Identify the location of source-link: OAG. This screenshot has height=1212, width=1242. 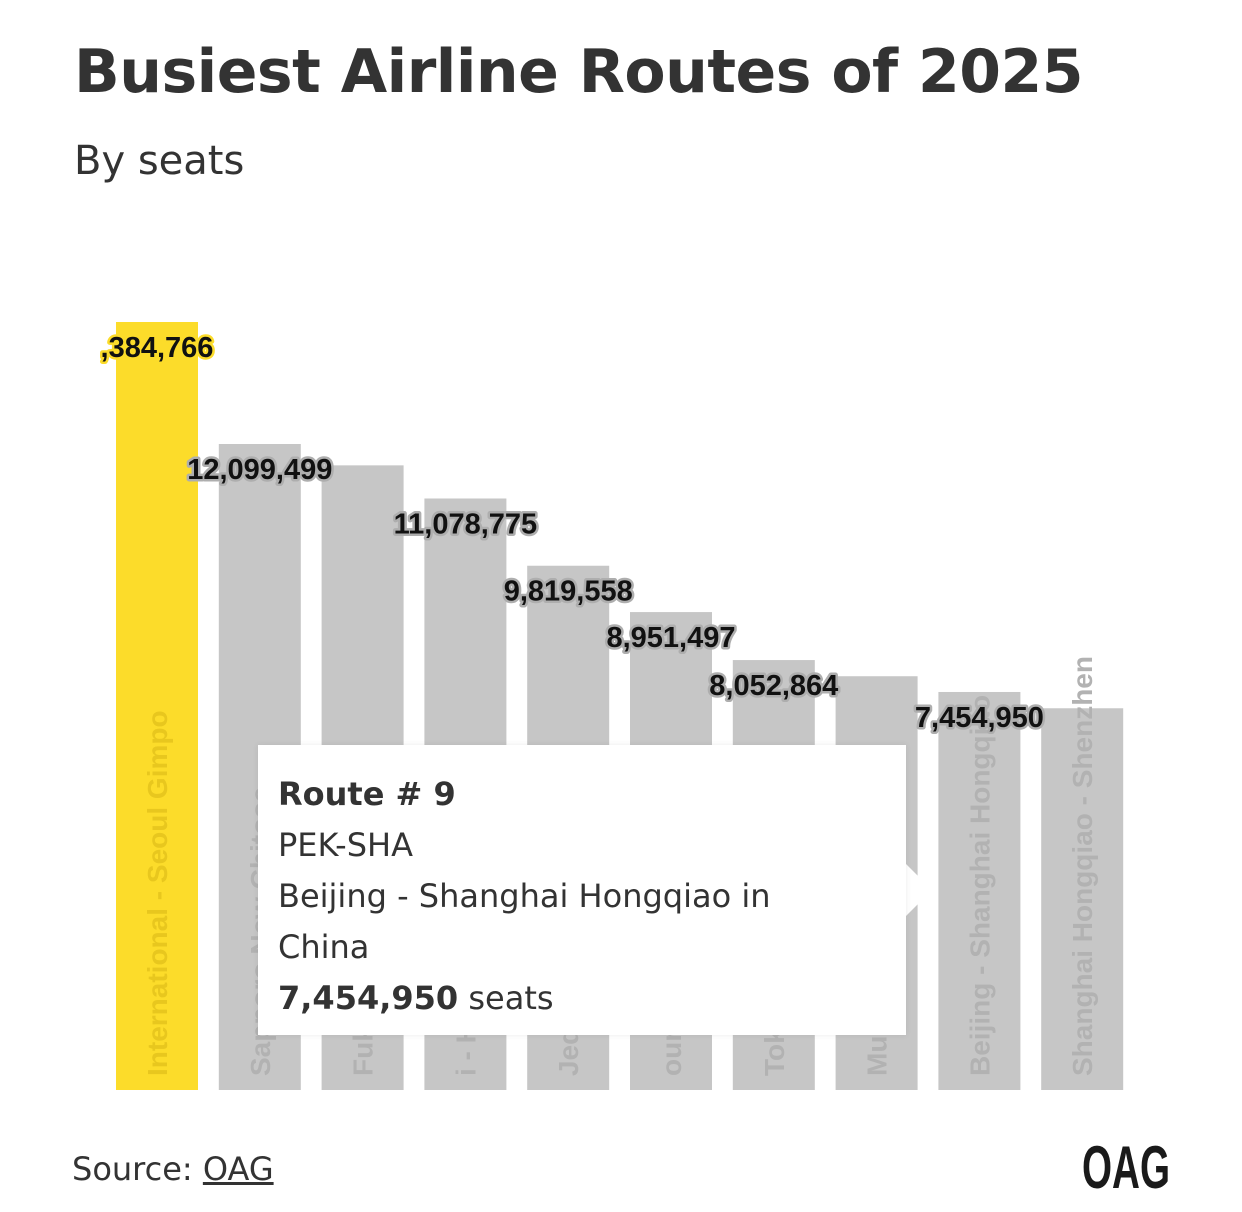
(238, 1169).